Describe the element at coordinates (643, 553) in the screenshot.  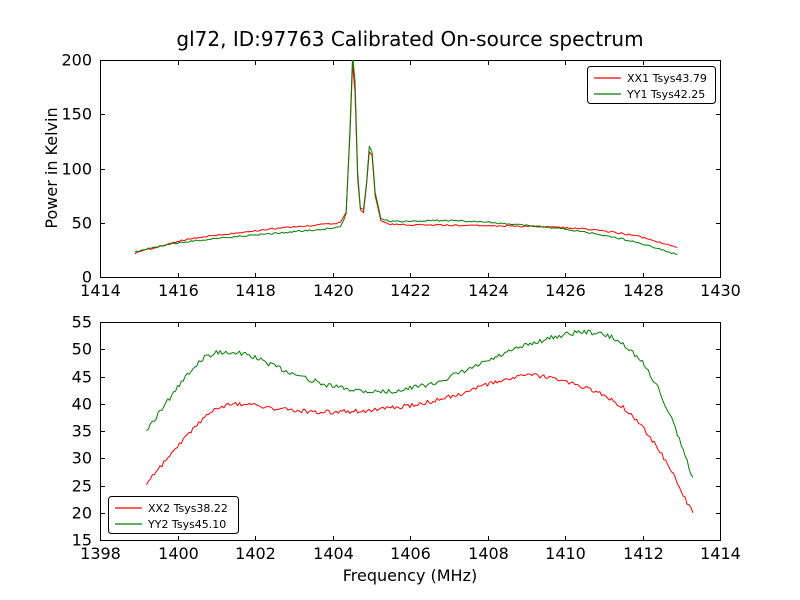
I see `x-tick-label: 1412` at that location.